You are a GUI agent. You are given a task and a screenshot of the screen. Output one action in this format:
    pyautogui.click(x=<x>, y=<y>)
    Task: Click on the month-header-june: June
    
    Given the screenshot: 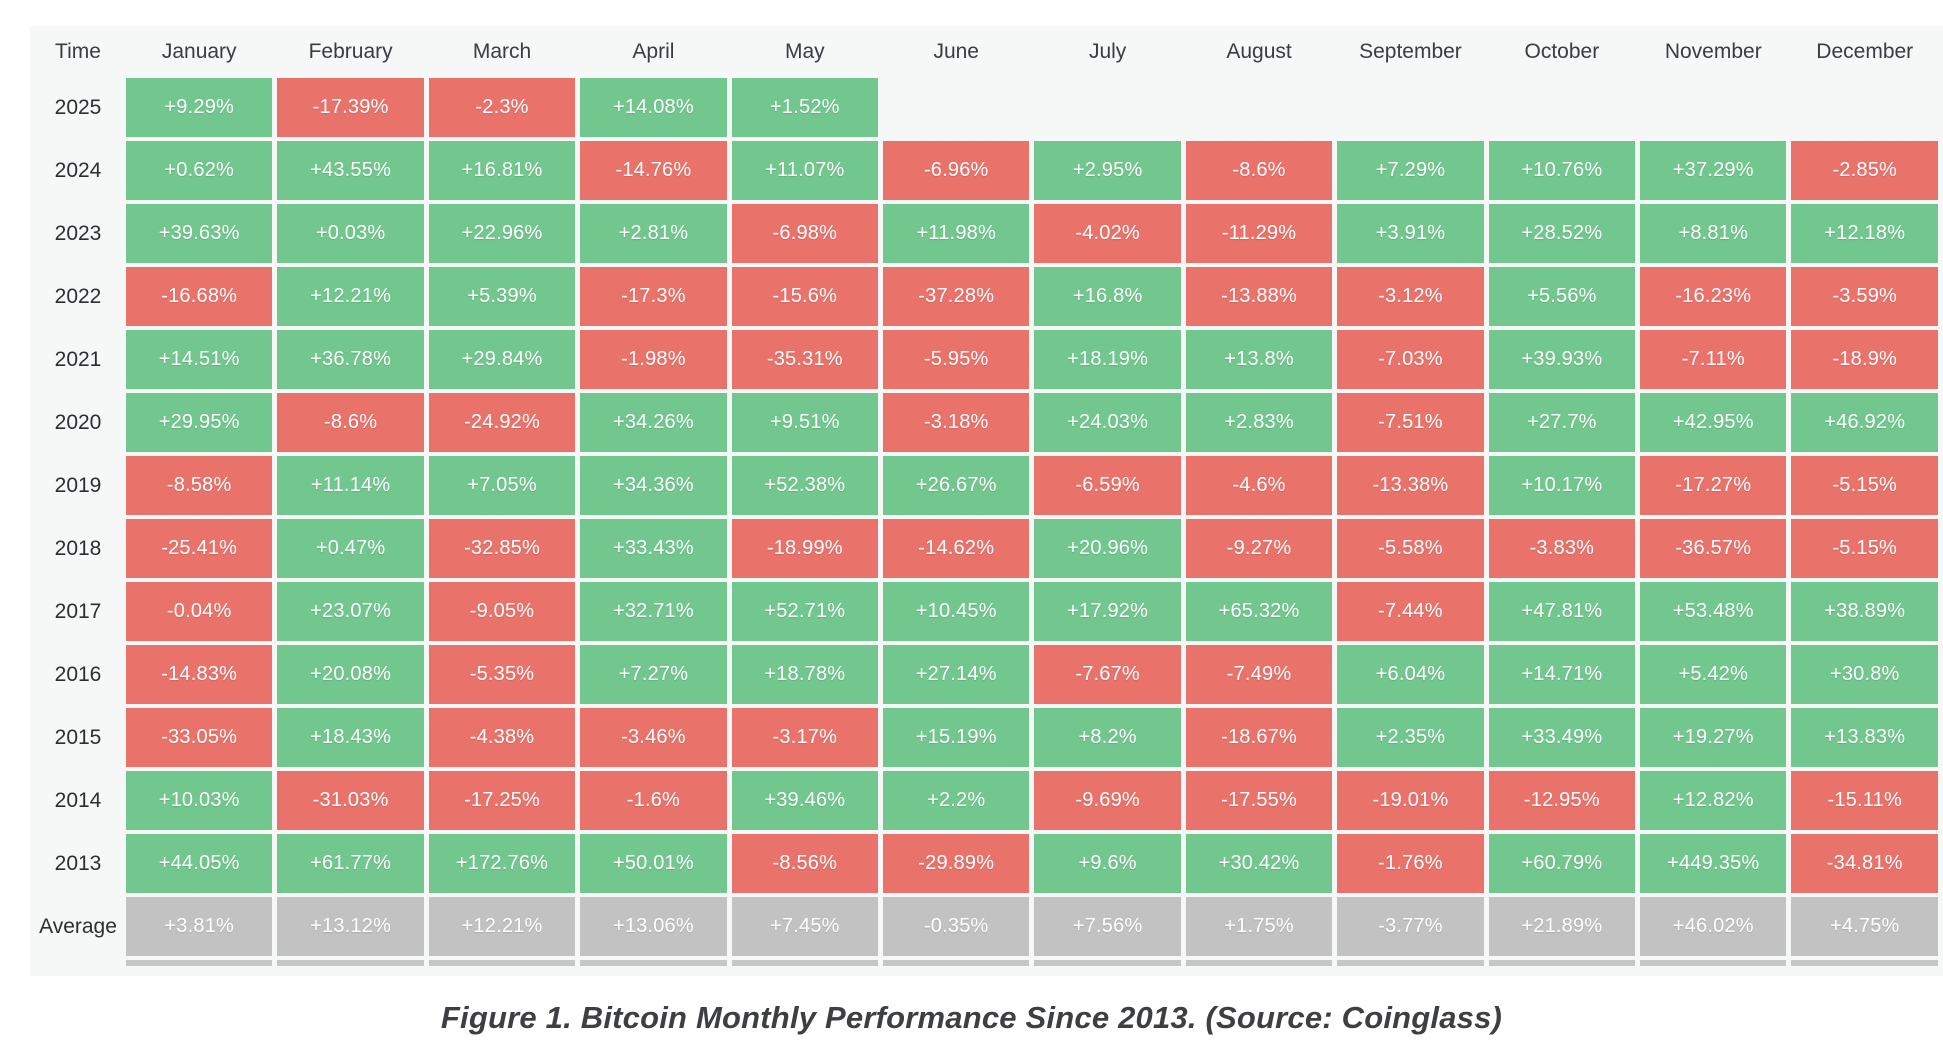 What is the action you would take?
    pyautogui.click(x=956, y=51)
    